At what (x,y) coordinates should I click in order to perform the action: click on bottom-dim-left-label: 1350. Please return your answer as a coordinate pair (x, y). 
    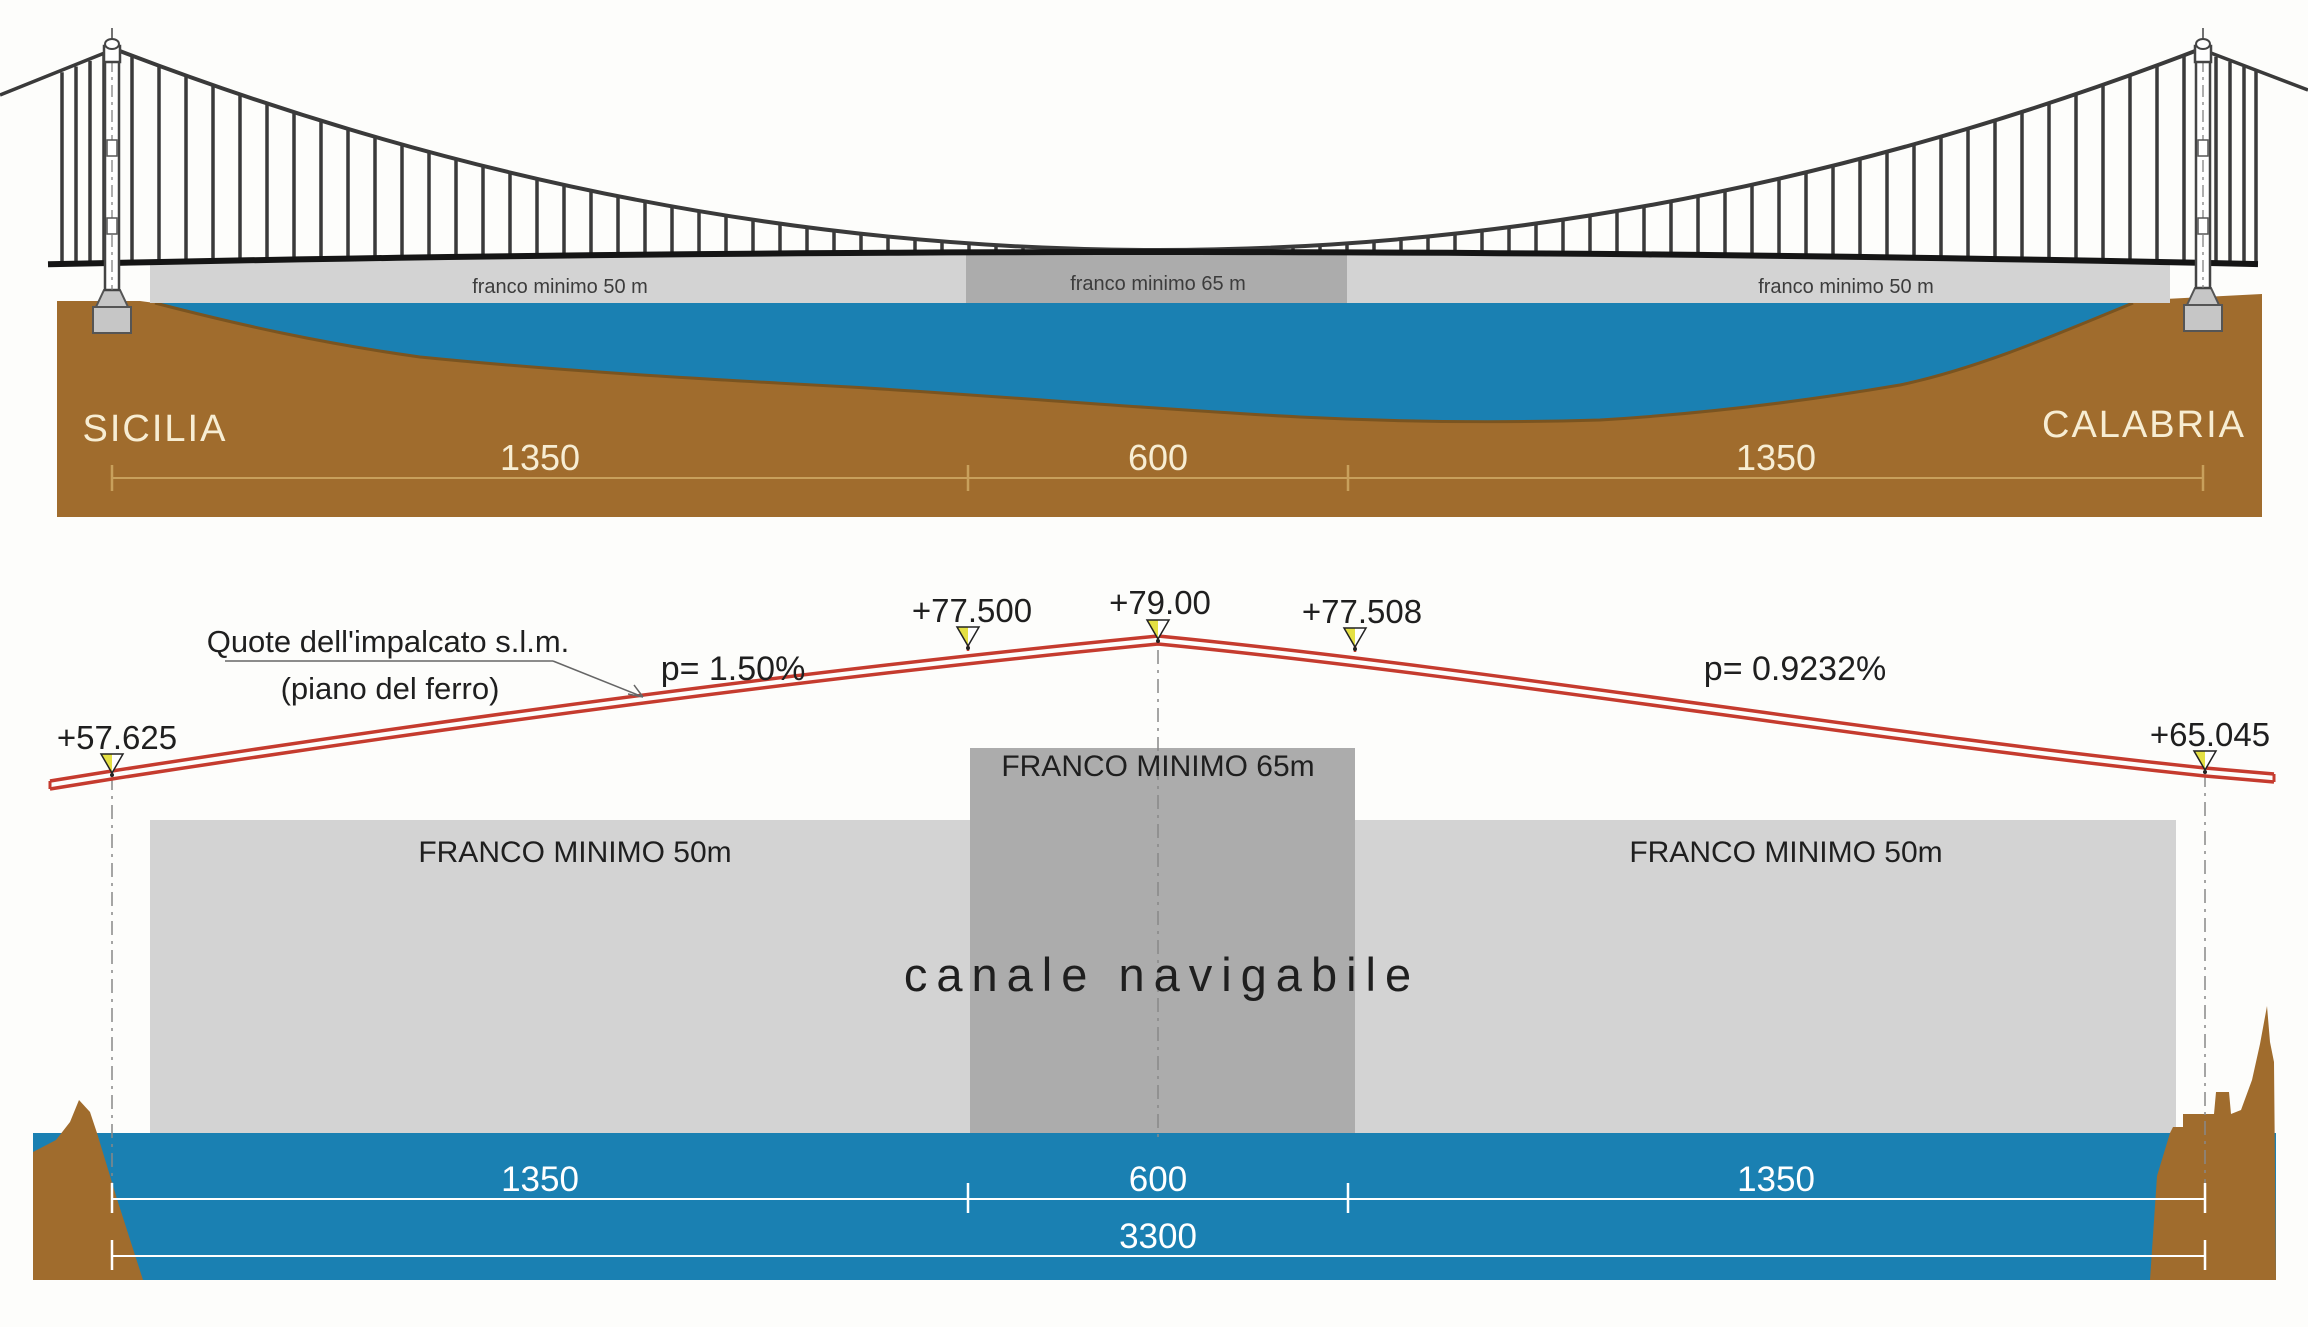
    Looking at the image, I should click on (540, 1179).